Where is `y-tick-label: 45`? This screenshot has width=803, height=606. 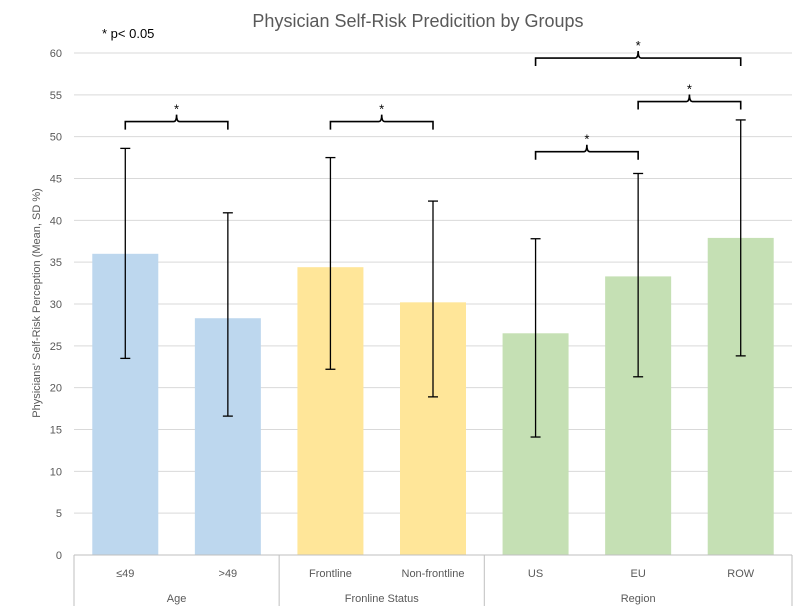
y-tick-label: 45 is located at coordinates (56, 180).